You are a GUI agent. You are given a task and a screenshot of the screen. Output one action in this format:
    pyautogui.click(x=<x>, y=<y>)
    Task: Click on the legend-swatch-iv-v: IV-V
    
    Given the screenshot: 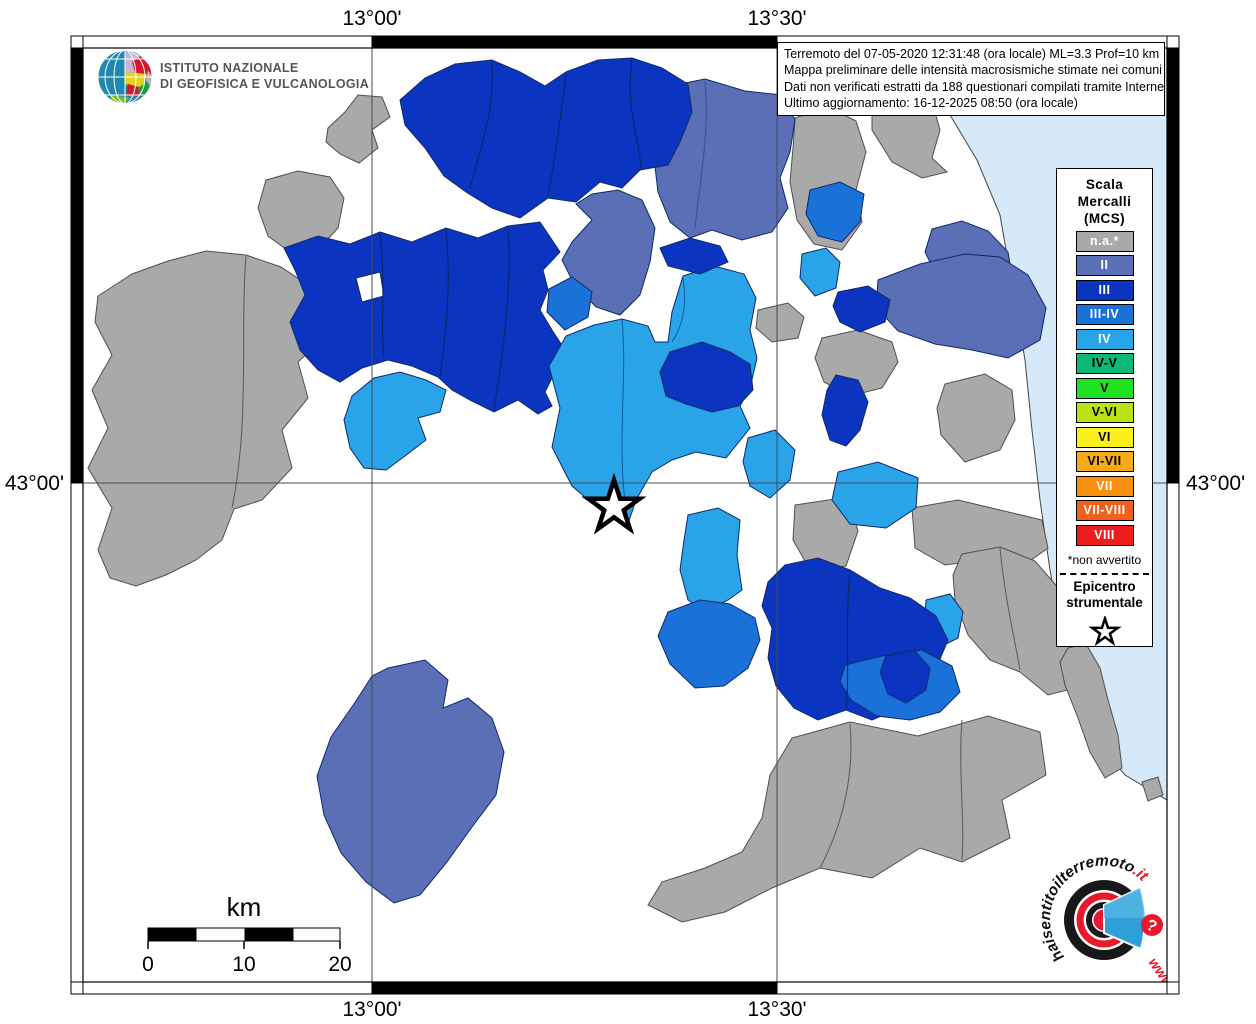 What is the action you would take?
    pyautogui.click(x=1104, y=363)
    